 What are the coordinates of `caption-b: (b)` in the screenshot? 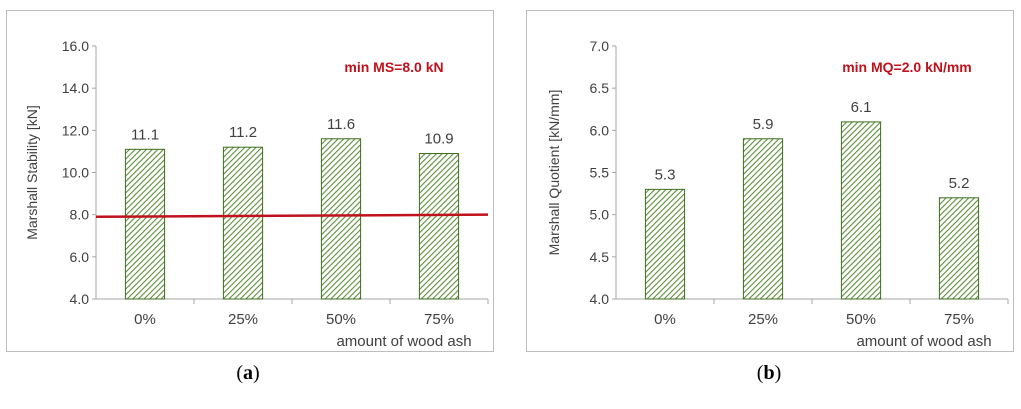 It's located at (769, 373).